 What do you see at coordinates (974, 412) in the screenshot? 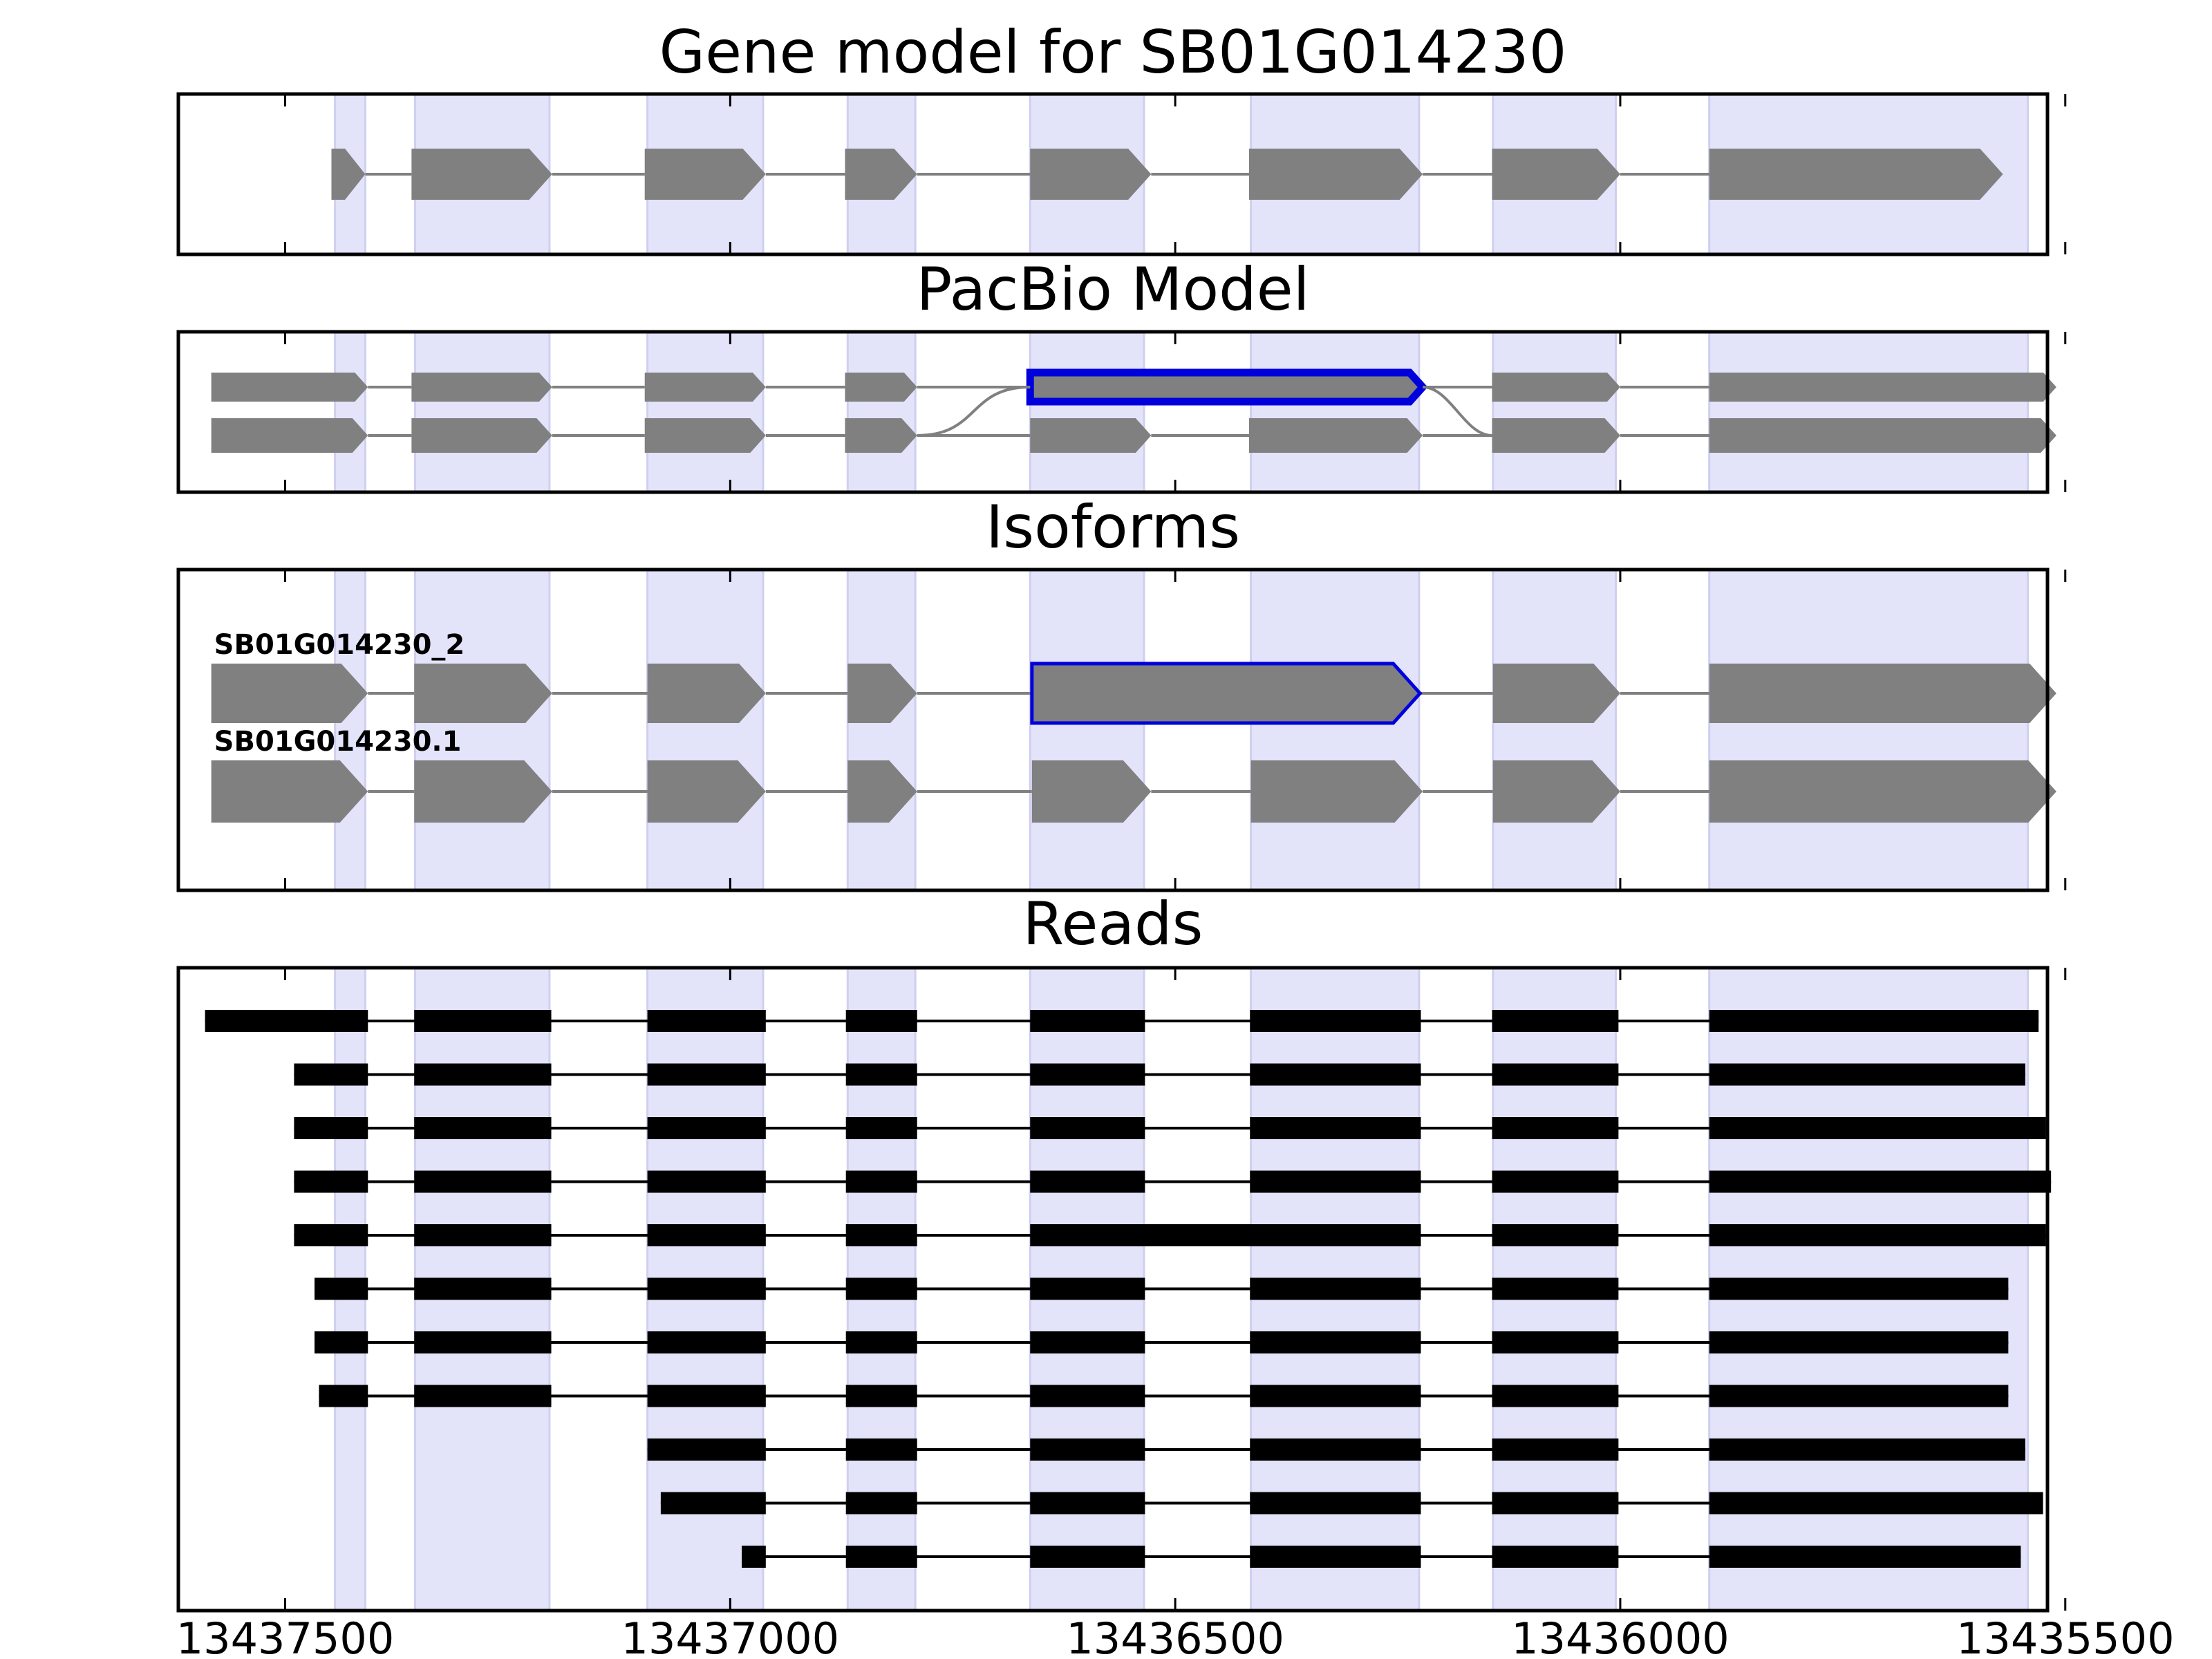
I see `splice-curve-left` at bounding box center [974, 412].